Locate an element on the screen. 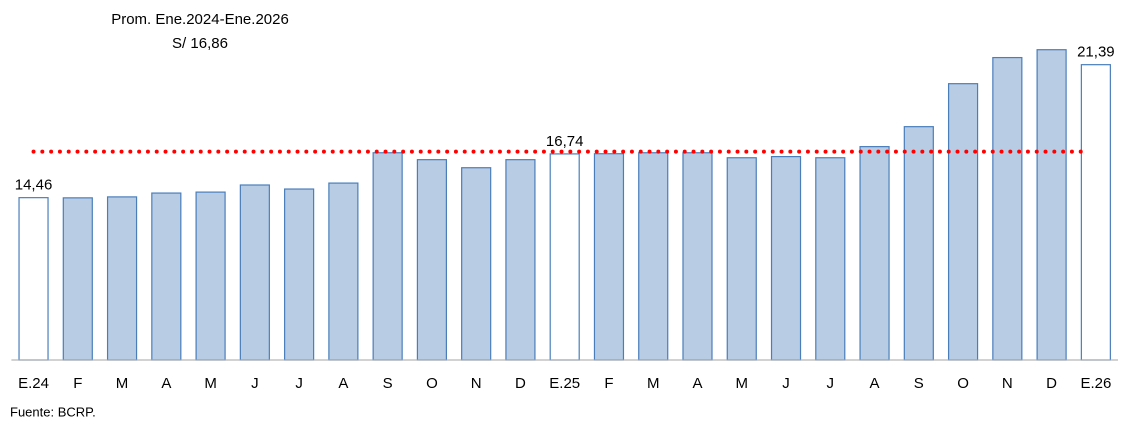 This screenshot has height=428, width=1121. x-tick-label: E.26 is located at coordinates (1095, 383).